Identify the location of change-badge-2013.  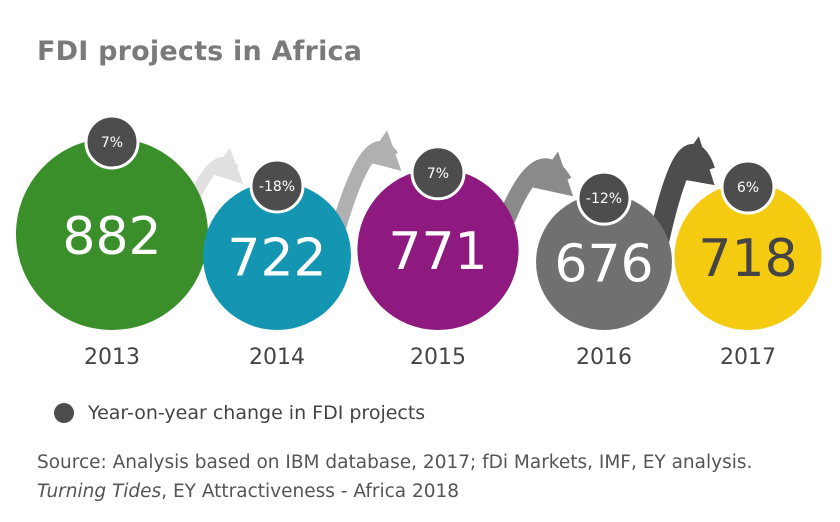
(112, 142).